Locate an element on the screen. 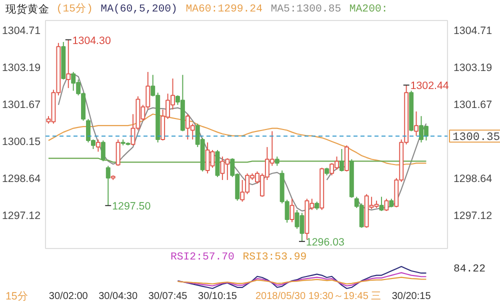 The height and width of the screenshot is (304, 500). x-tick-label: 30/04:30 is located at coordinates (118, 296).